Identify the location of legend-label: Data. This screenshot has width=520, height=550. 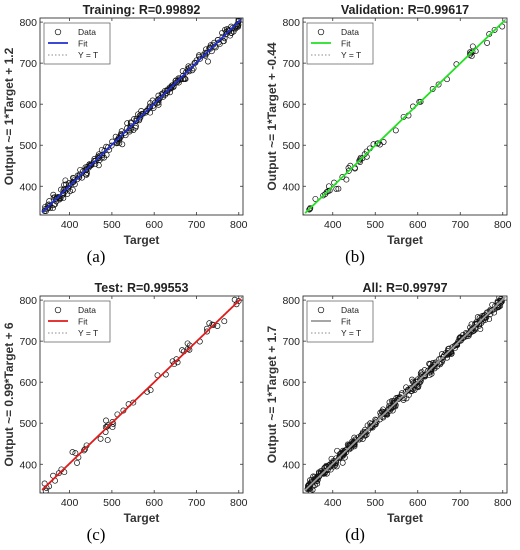
(350, 310).